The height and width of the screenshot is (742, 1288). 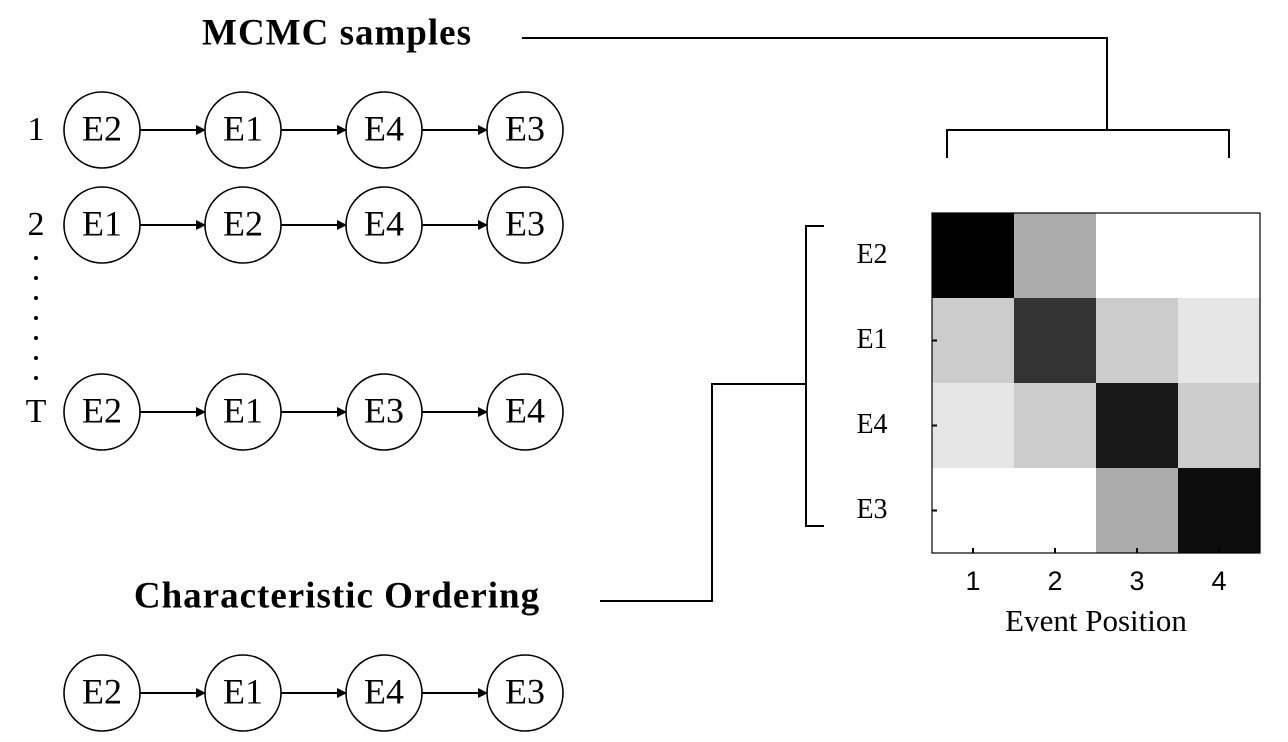 What do you see at coordinates (36, 411) in the screenshot?
I see `sample-index: T` at bounding box center [36, 411].